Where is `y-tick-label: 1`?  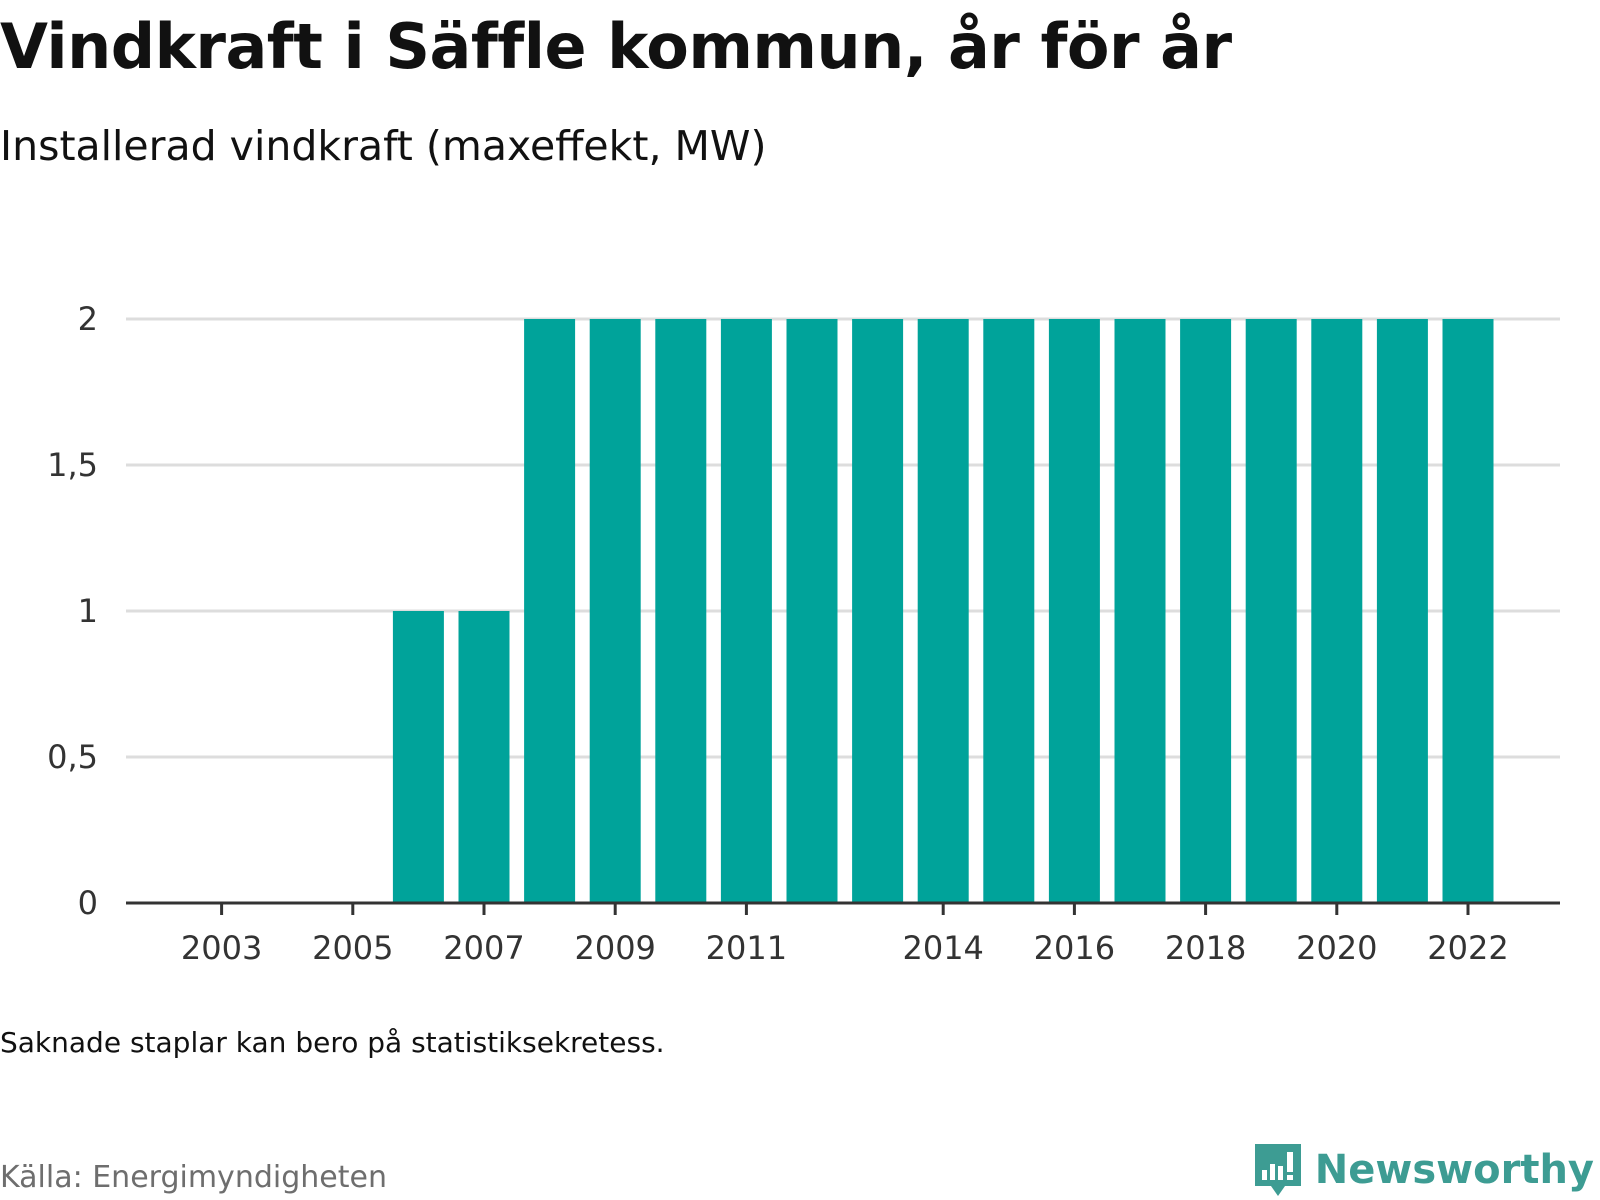
y-tick-label: 1 is located at coordinates (88, 611).